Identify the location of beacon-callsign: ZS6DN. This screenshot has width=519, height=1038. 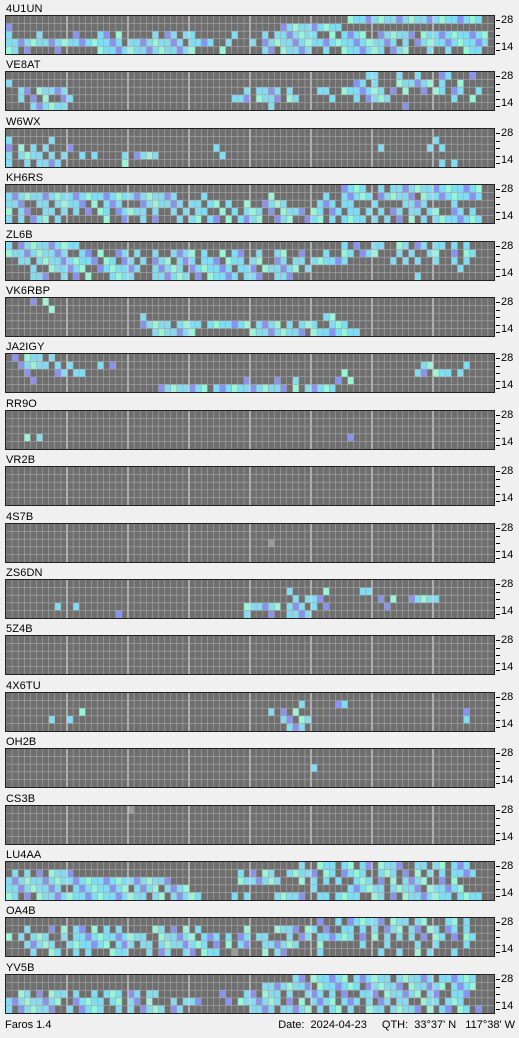
(24, 573).